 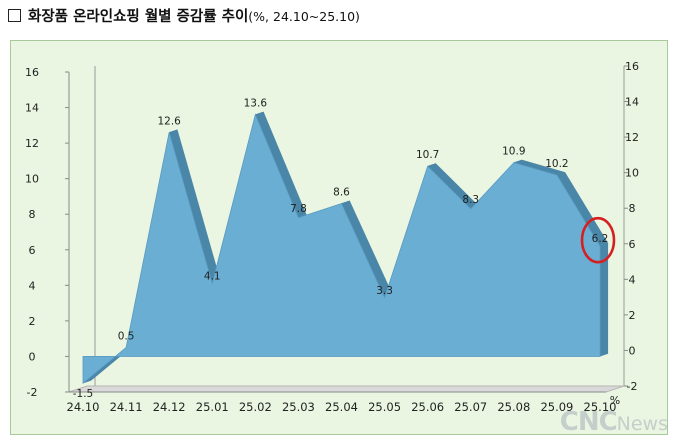 What do you see at coordinates (32, 356) in the screenshot?
I see `y-tick-label-left: 0` at bounding box center [32, 356].